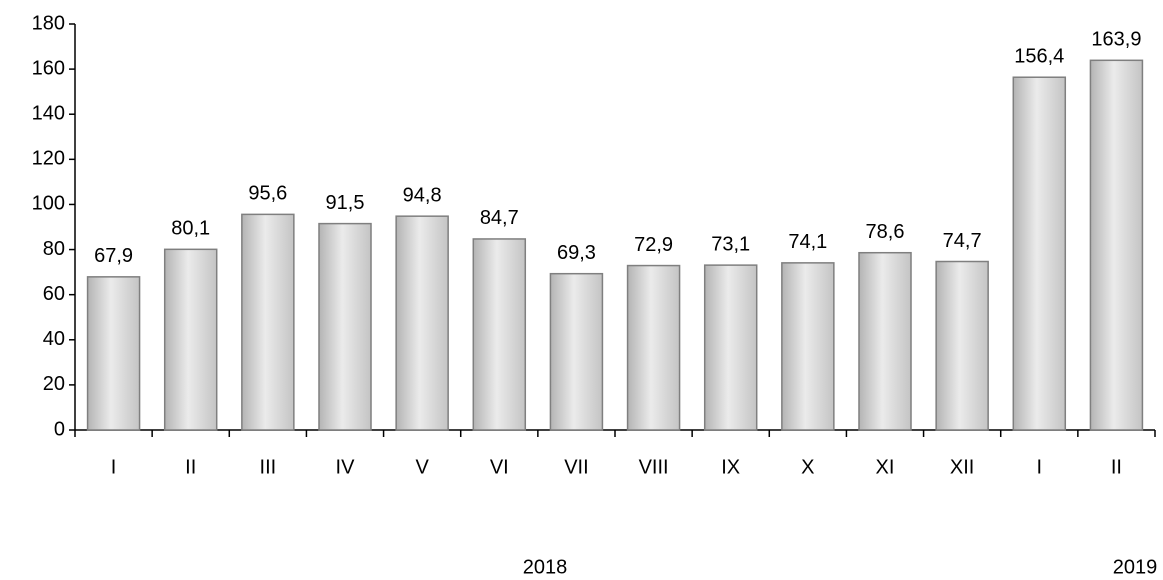 The width and height of the screenshot is (1163, 580). Describe the element at coordinates (54, 384) in the screenshot. I see `y-tick-label: 20` at that location.